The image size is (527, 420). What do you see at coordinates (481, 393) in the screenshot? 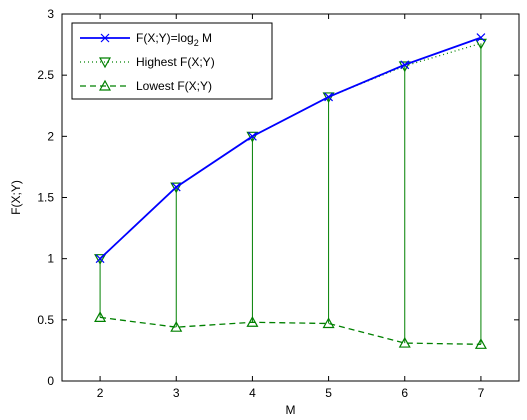
I see `x-tick-label: 7` at bounding box center [481, 393].